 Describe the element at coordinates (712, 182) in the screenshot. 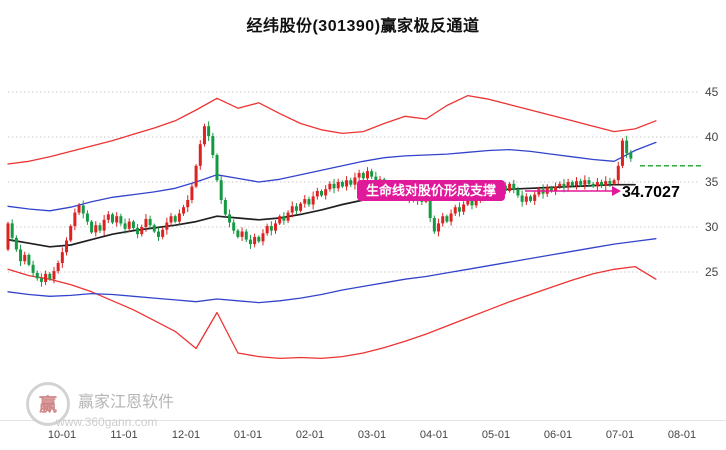

I see `y-axis-tick-label: 35` at that location.